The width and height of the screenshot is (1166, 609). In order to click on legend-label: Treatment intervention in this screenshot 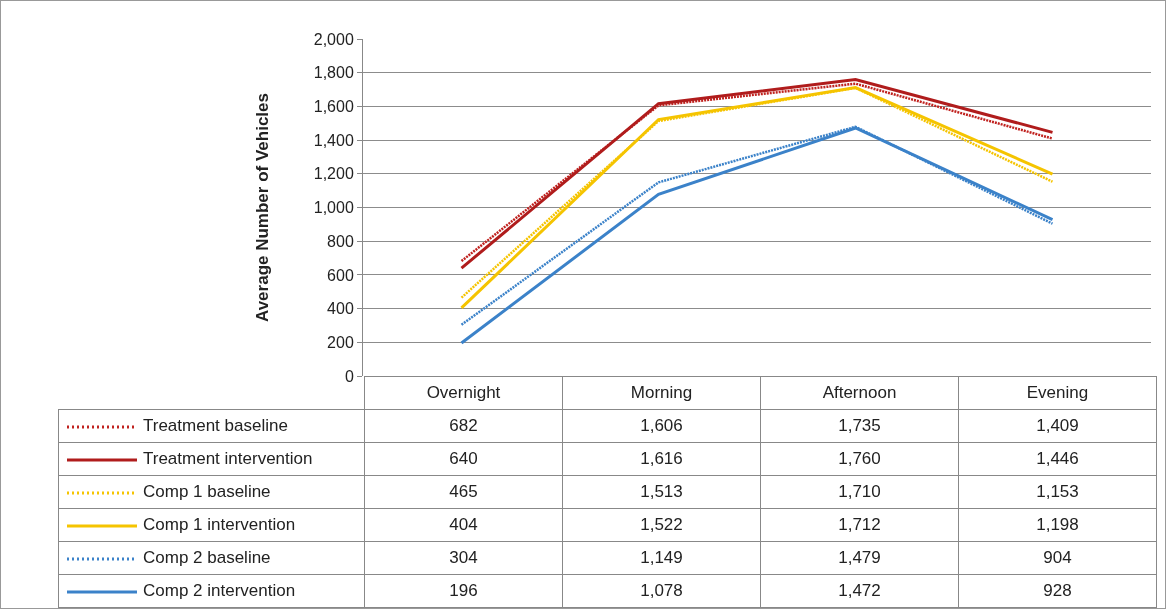, I will do `click(211, 459)`.